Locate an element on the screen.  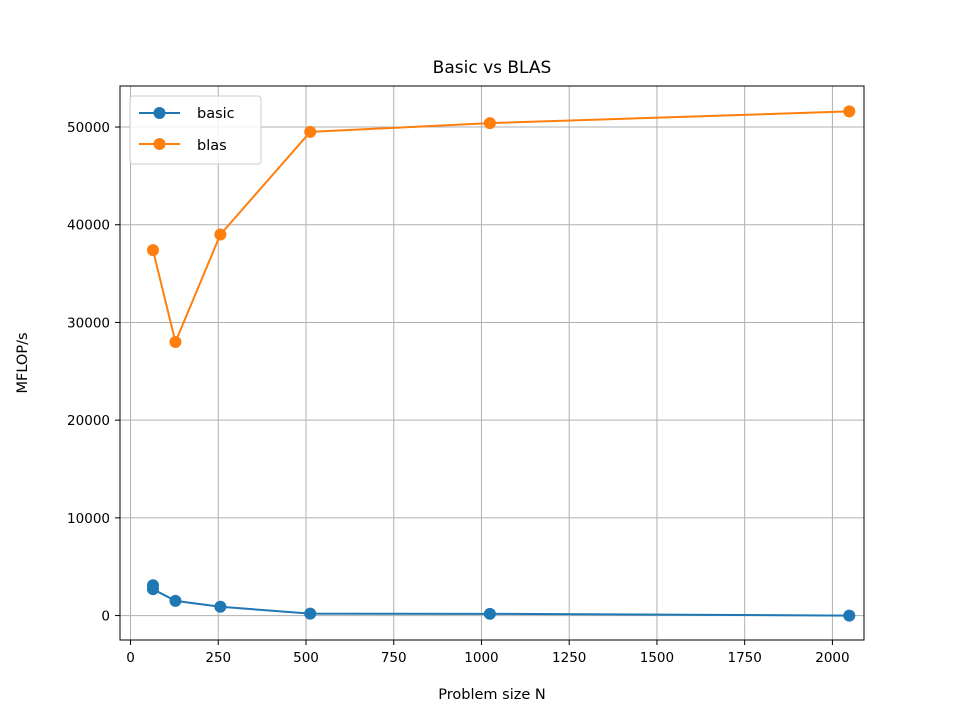
y-tick-label: 20000 is located at coordinates (88, 421).